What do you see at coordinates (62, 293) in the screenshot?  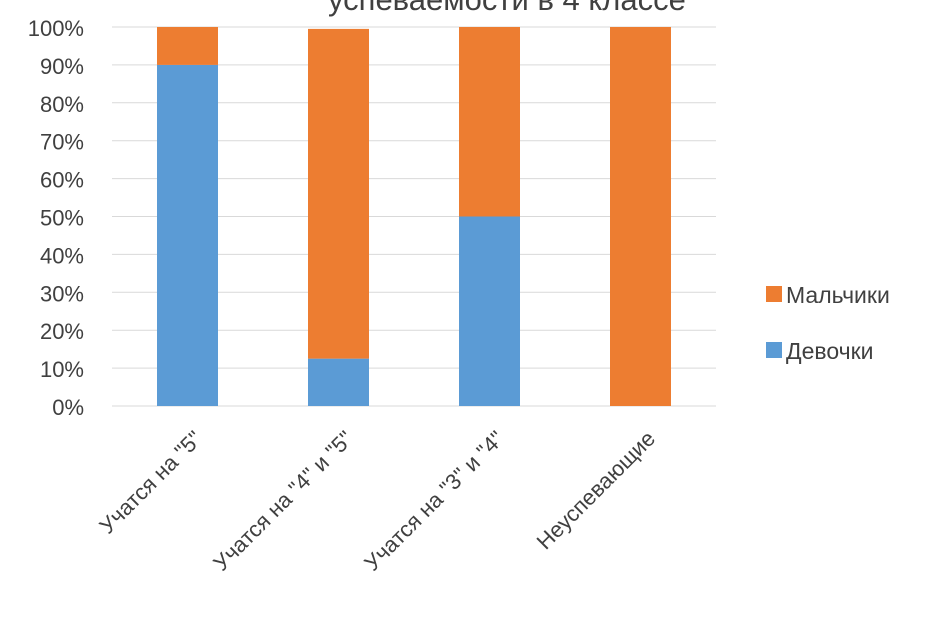 I see `y-tick-label: 30%` at bounding box center [62, 293].